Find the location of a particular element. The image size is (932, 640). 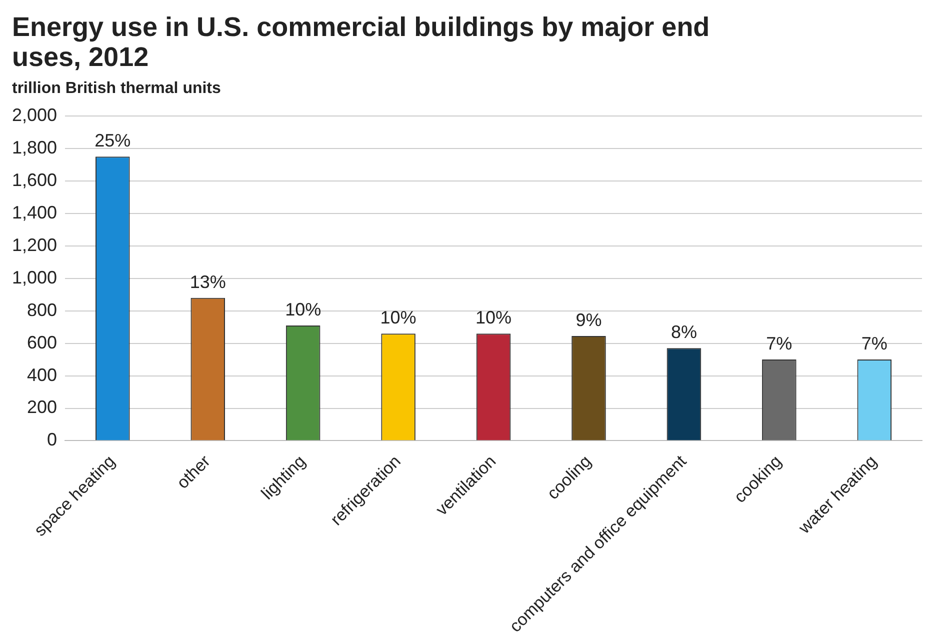

y-tick-label: 1,400 is located at coordinates (35, 212).